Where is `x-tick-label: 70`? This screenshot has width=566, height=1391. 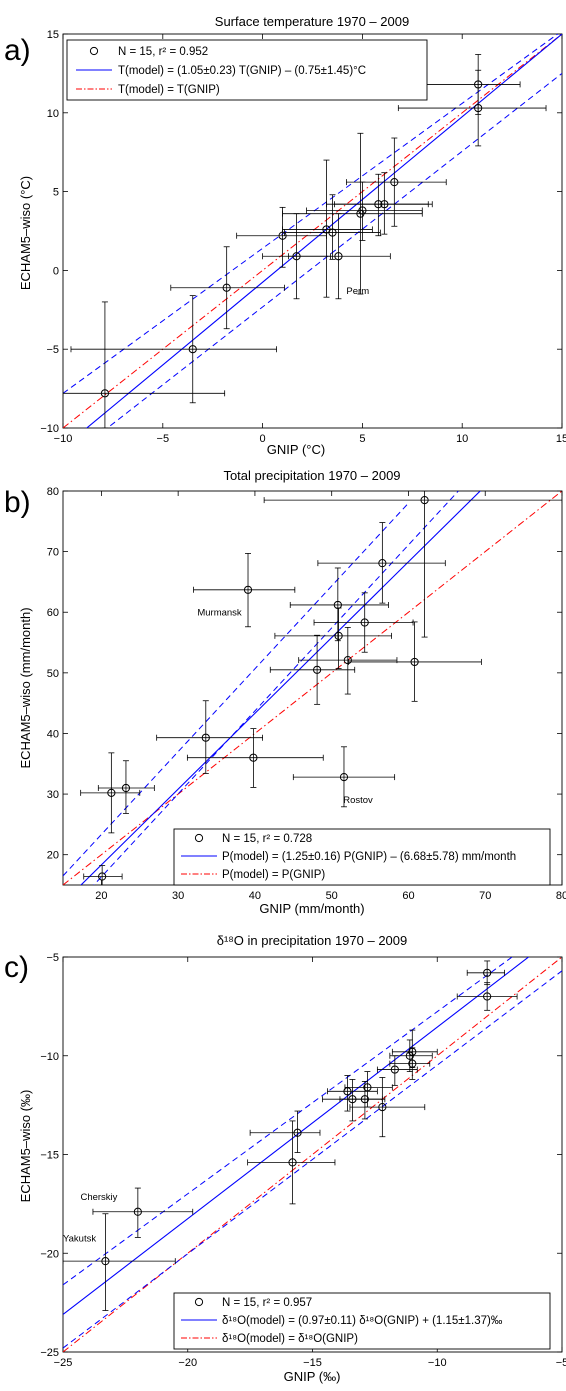 x-tick-label: 70 is located at coordinates (485, 896).